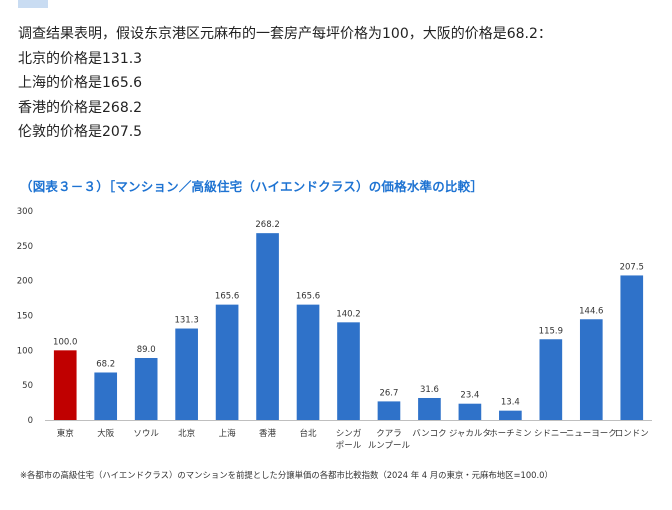  Describe the element at coordinates (349, 446) in the screenshot. I see `x-tick-label: ポール` at that location.